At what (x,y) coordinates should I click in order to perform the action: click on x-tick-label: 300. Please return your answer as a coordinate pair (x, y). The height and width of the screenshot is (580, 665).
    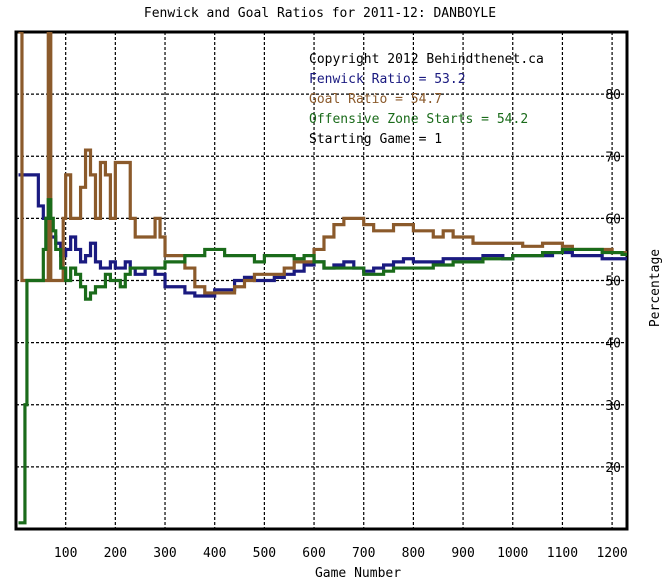
    Looking at the image, I should click on (164, 553).